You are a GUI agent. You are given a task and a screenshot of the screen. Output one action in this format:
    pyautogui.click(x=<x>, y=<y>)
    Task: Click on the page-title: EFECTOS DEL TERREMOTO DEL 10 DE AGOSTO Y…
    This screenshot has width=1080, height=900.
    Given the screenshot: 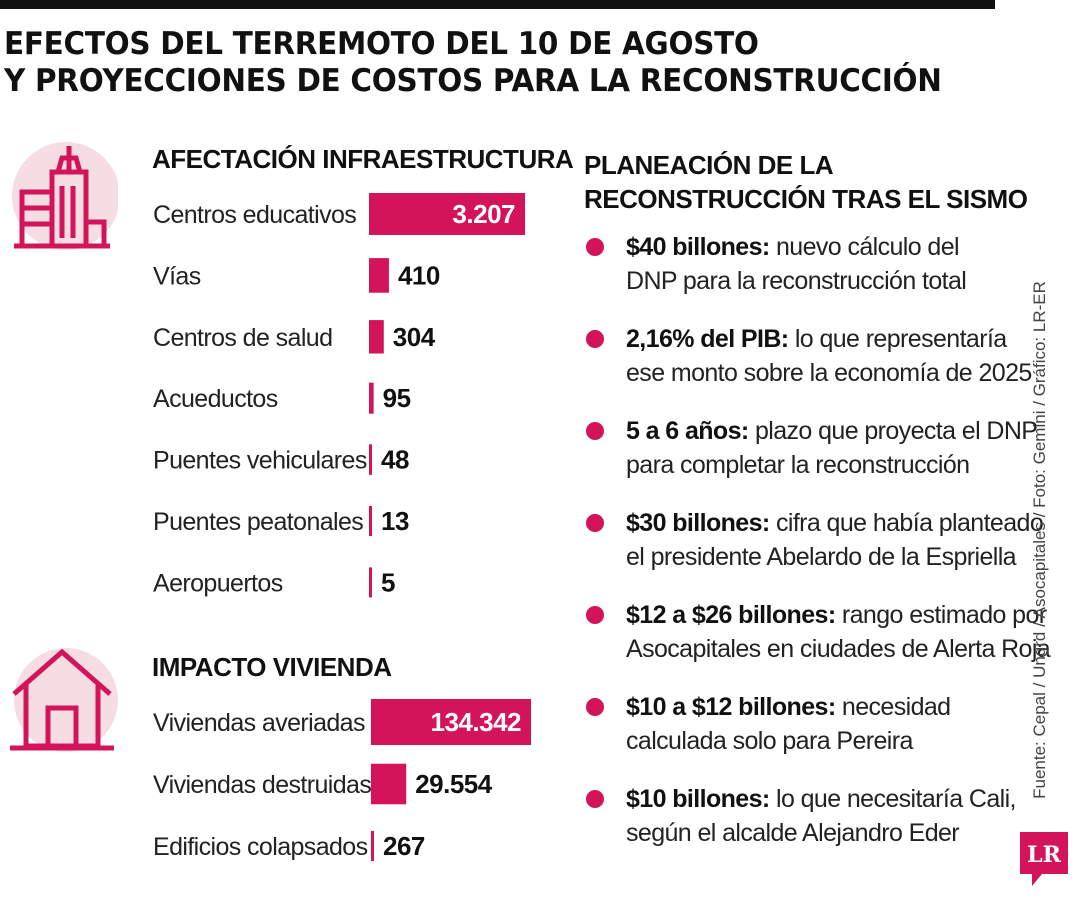 What is the action you would take?
    pyautogui.click(x=473, y=63)
    